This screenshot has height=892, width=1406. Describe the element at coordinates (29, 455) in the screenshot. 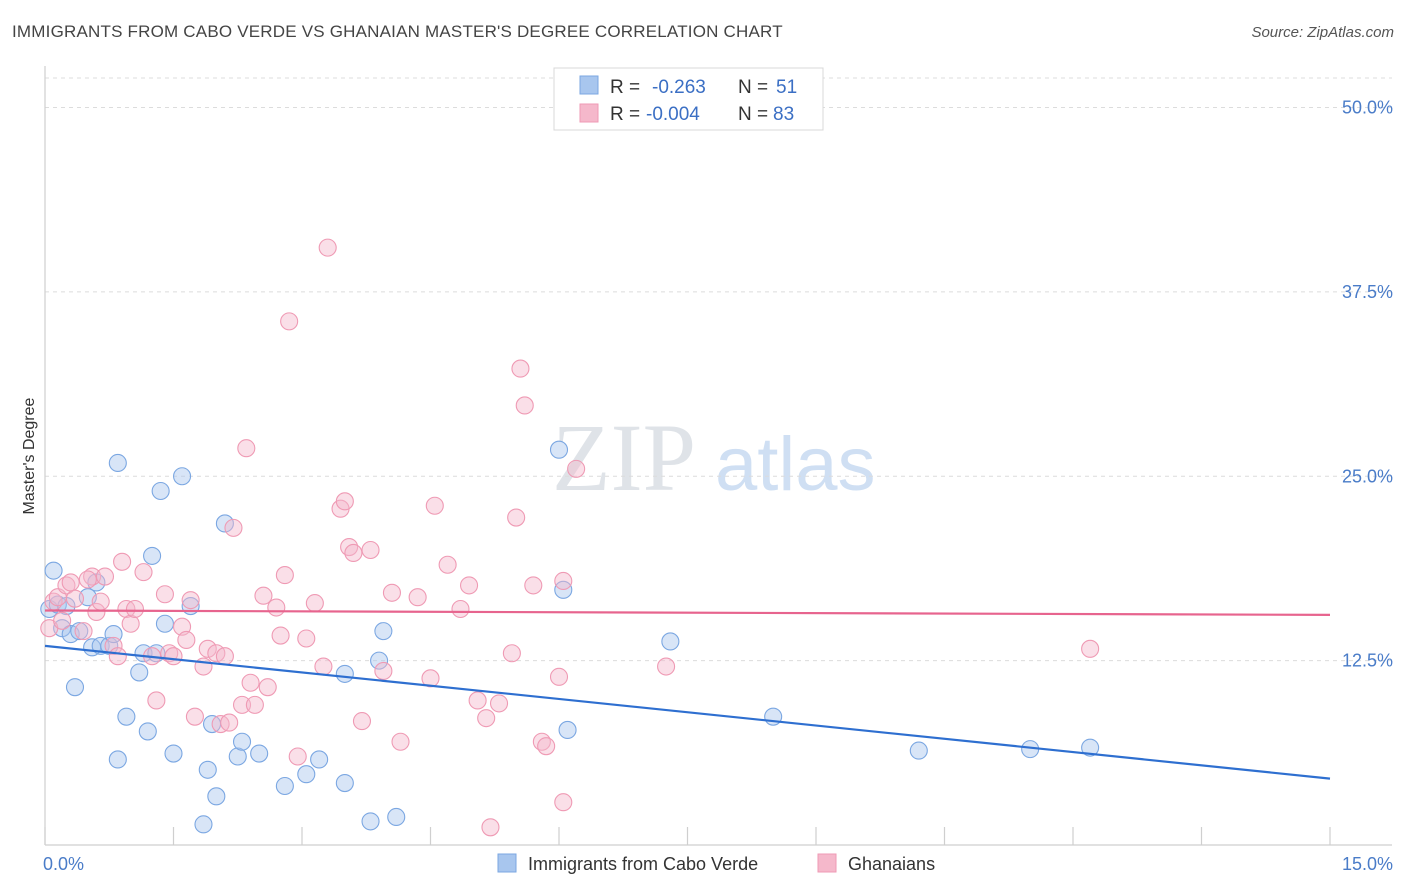

I see `y-axis-label: Master's Degree` at that location.